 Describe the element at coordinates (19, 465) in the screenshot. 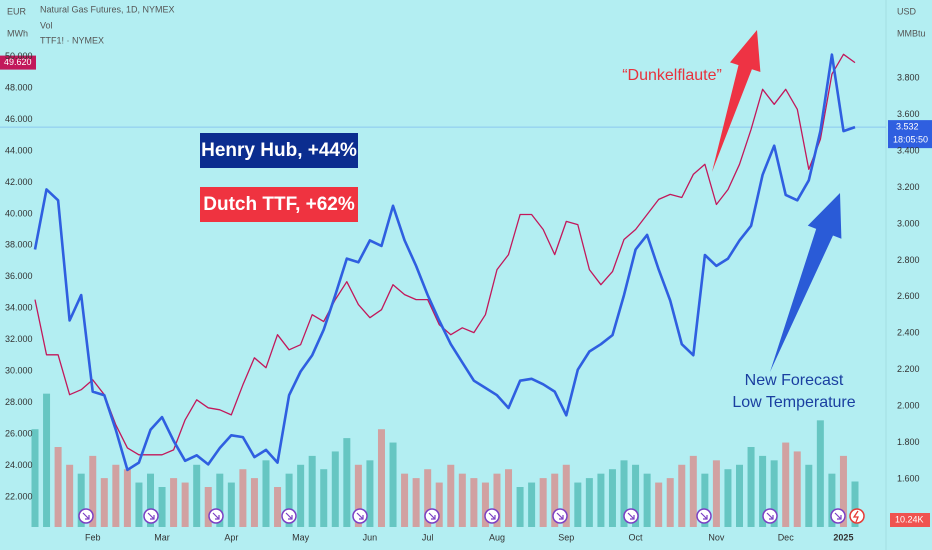

I see `y-tick-label: 24.000` at that location.